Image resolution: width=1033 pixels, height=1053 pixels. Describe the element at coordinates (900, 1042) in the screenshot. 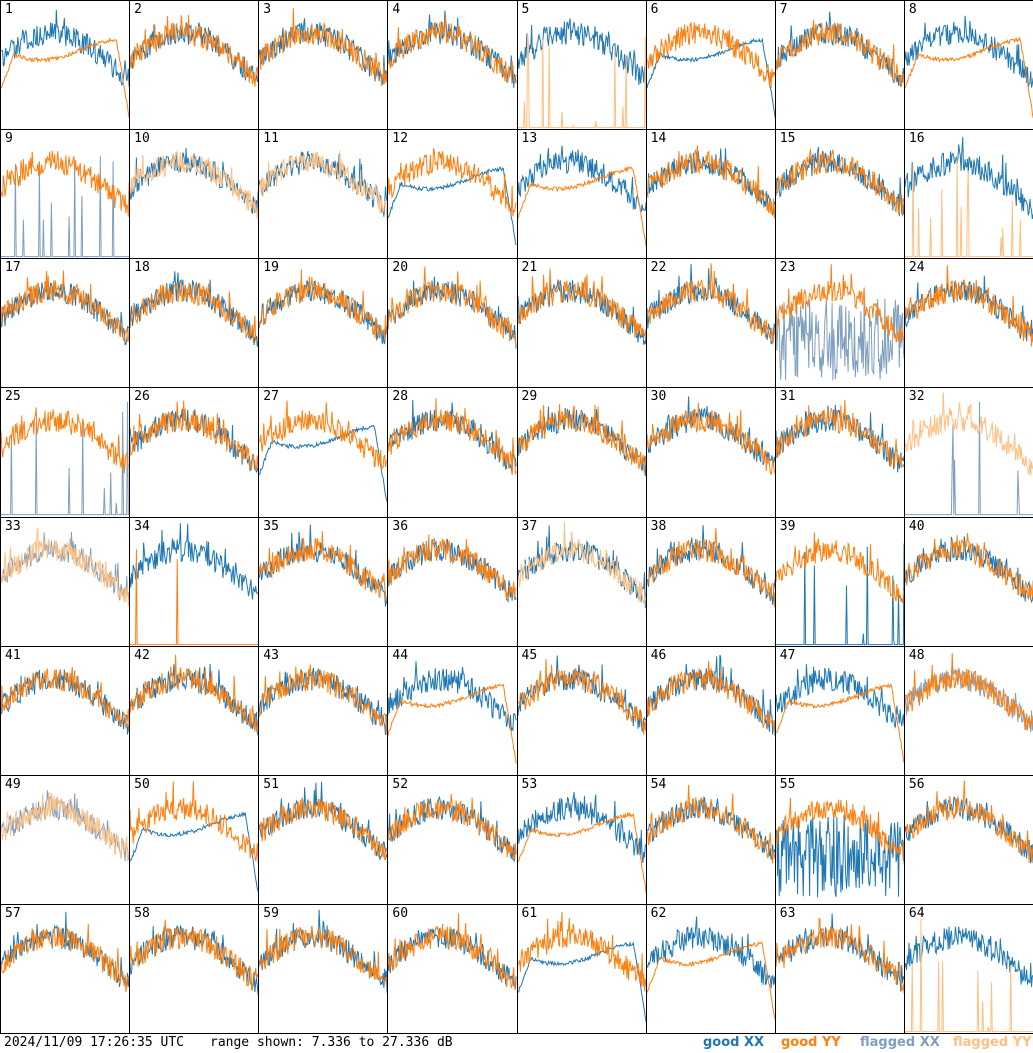

I see `legend-flagged-xx: flagged XX` at that location.